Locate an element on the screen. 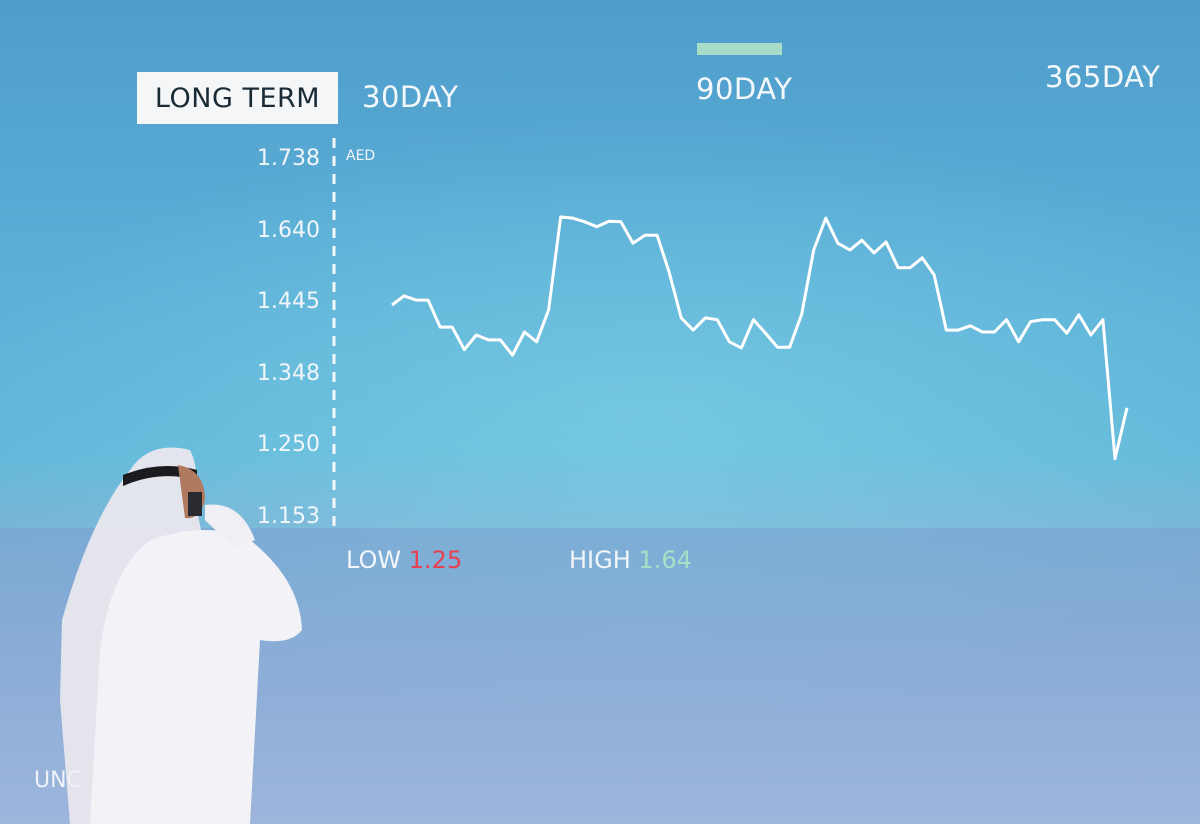 The image size is (1200, 824). high-label: HIGH is located at coordinates (600, 560).